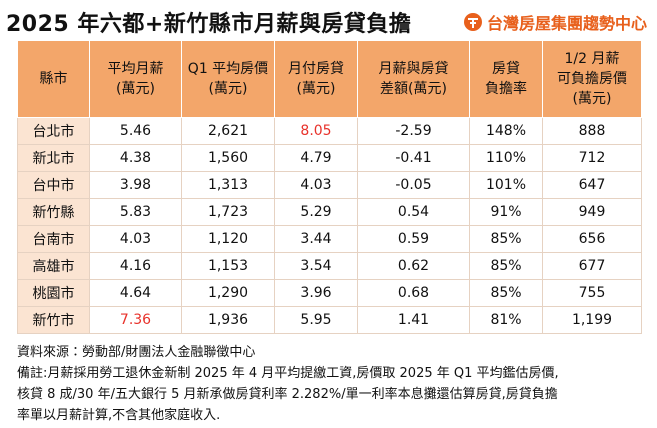  I want to click on value-cell: 7.36, so click(135, 320).